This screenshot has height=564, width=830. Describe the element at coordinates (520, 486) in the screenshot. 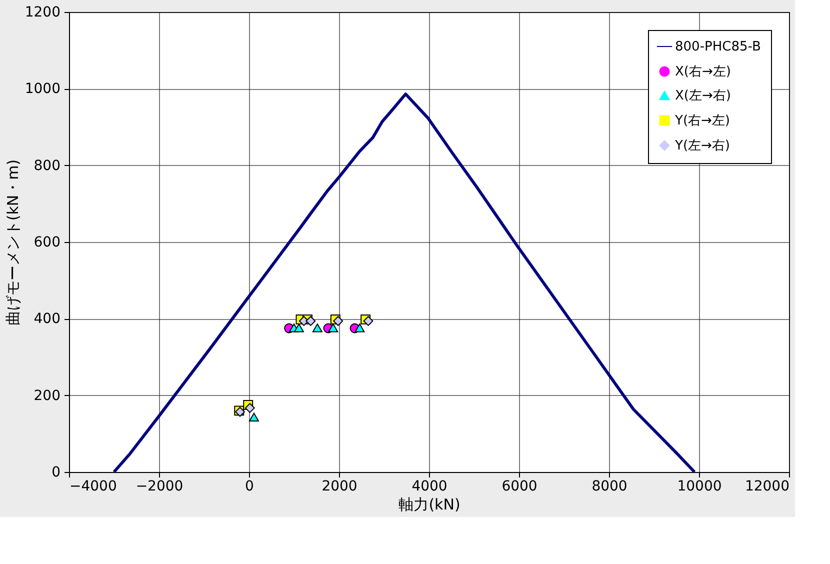

I see `x-tick-label: 6000` at that location.